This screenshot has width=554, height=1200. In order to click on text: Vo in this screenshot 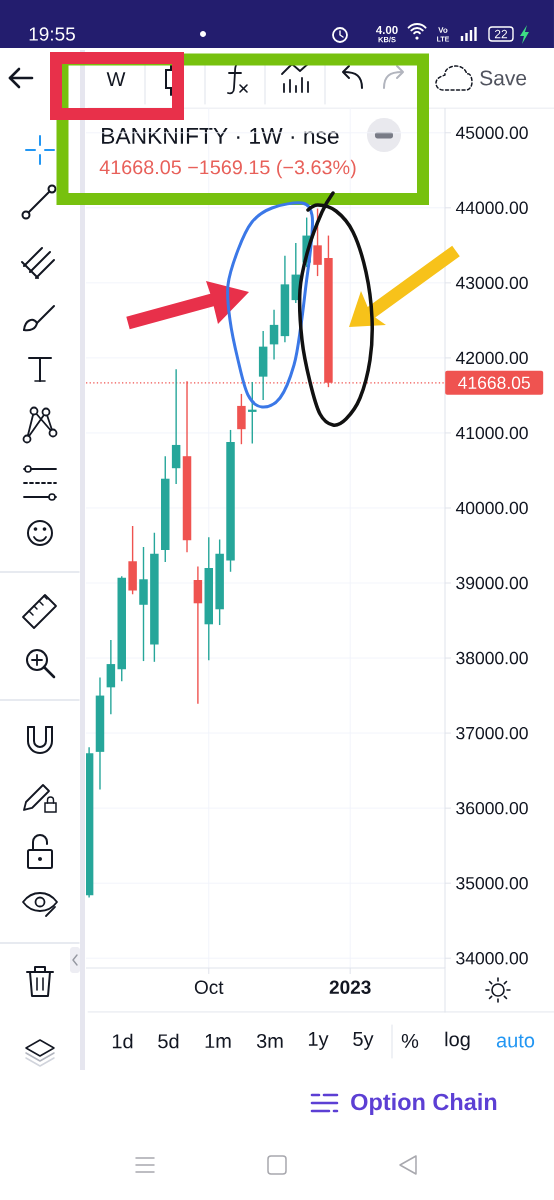, I will do `click(443, 30)`.